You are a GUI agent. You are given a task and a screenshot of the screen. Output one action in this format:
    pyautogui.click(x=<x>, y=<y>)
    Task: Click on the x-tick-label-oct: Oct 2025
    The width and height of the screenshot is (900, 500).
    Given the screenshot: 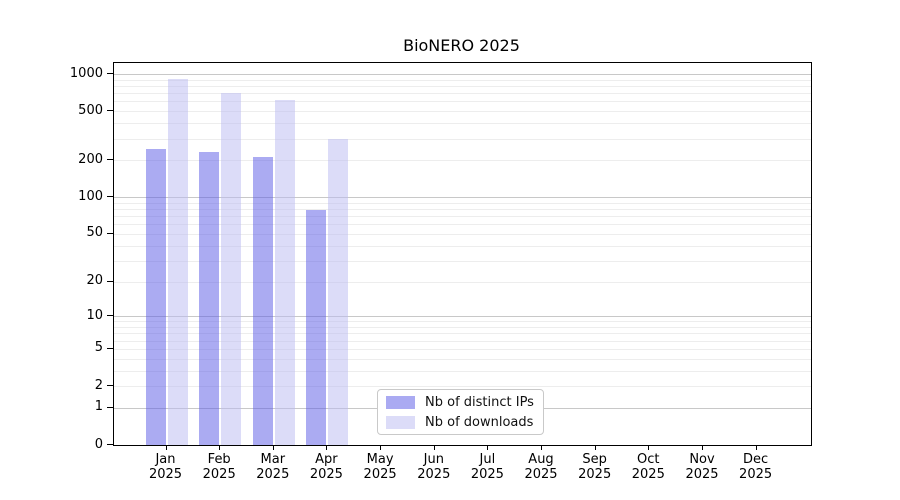 What is the action you would take?
    pyautogui.click(x=648, y=467)
    